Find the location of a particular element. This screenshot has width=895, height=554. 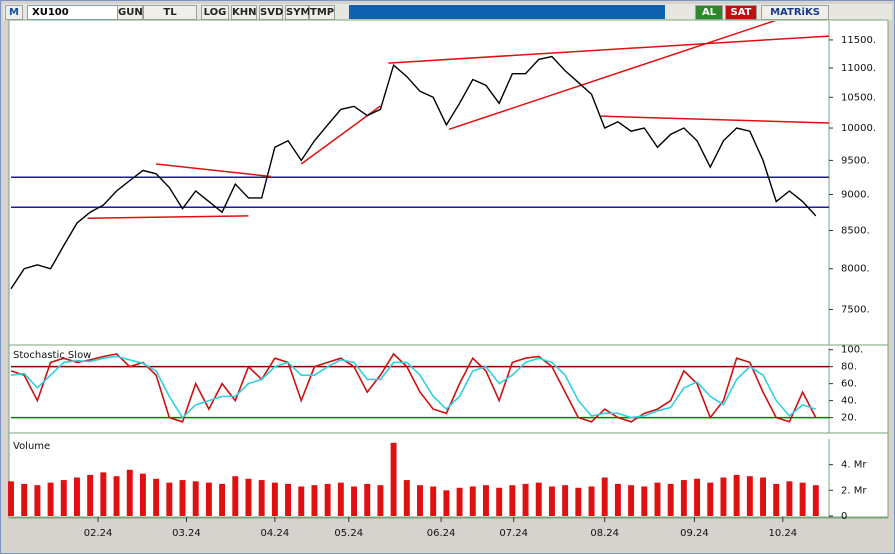

panel-title: Volume is located at coordinates (31, 446).